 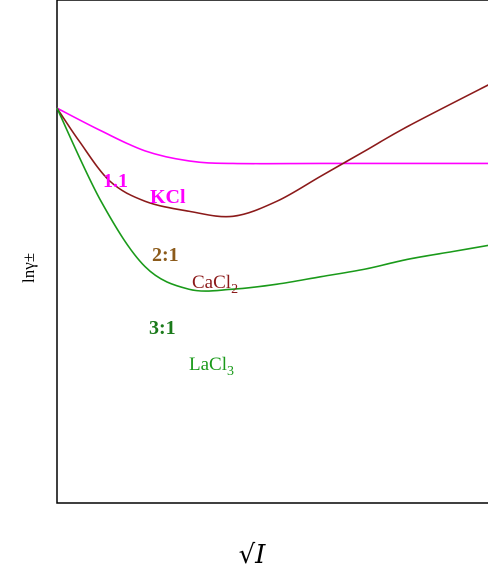 I want to click on annotation-cacl2-ratio: 2:1, so click(x=165, y=255).